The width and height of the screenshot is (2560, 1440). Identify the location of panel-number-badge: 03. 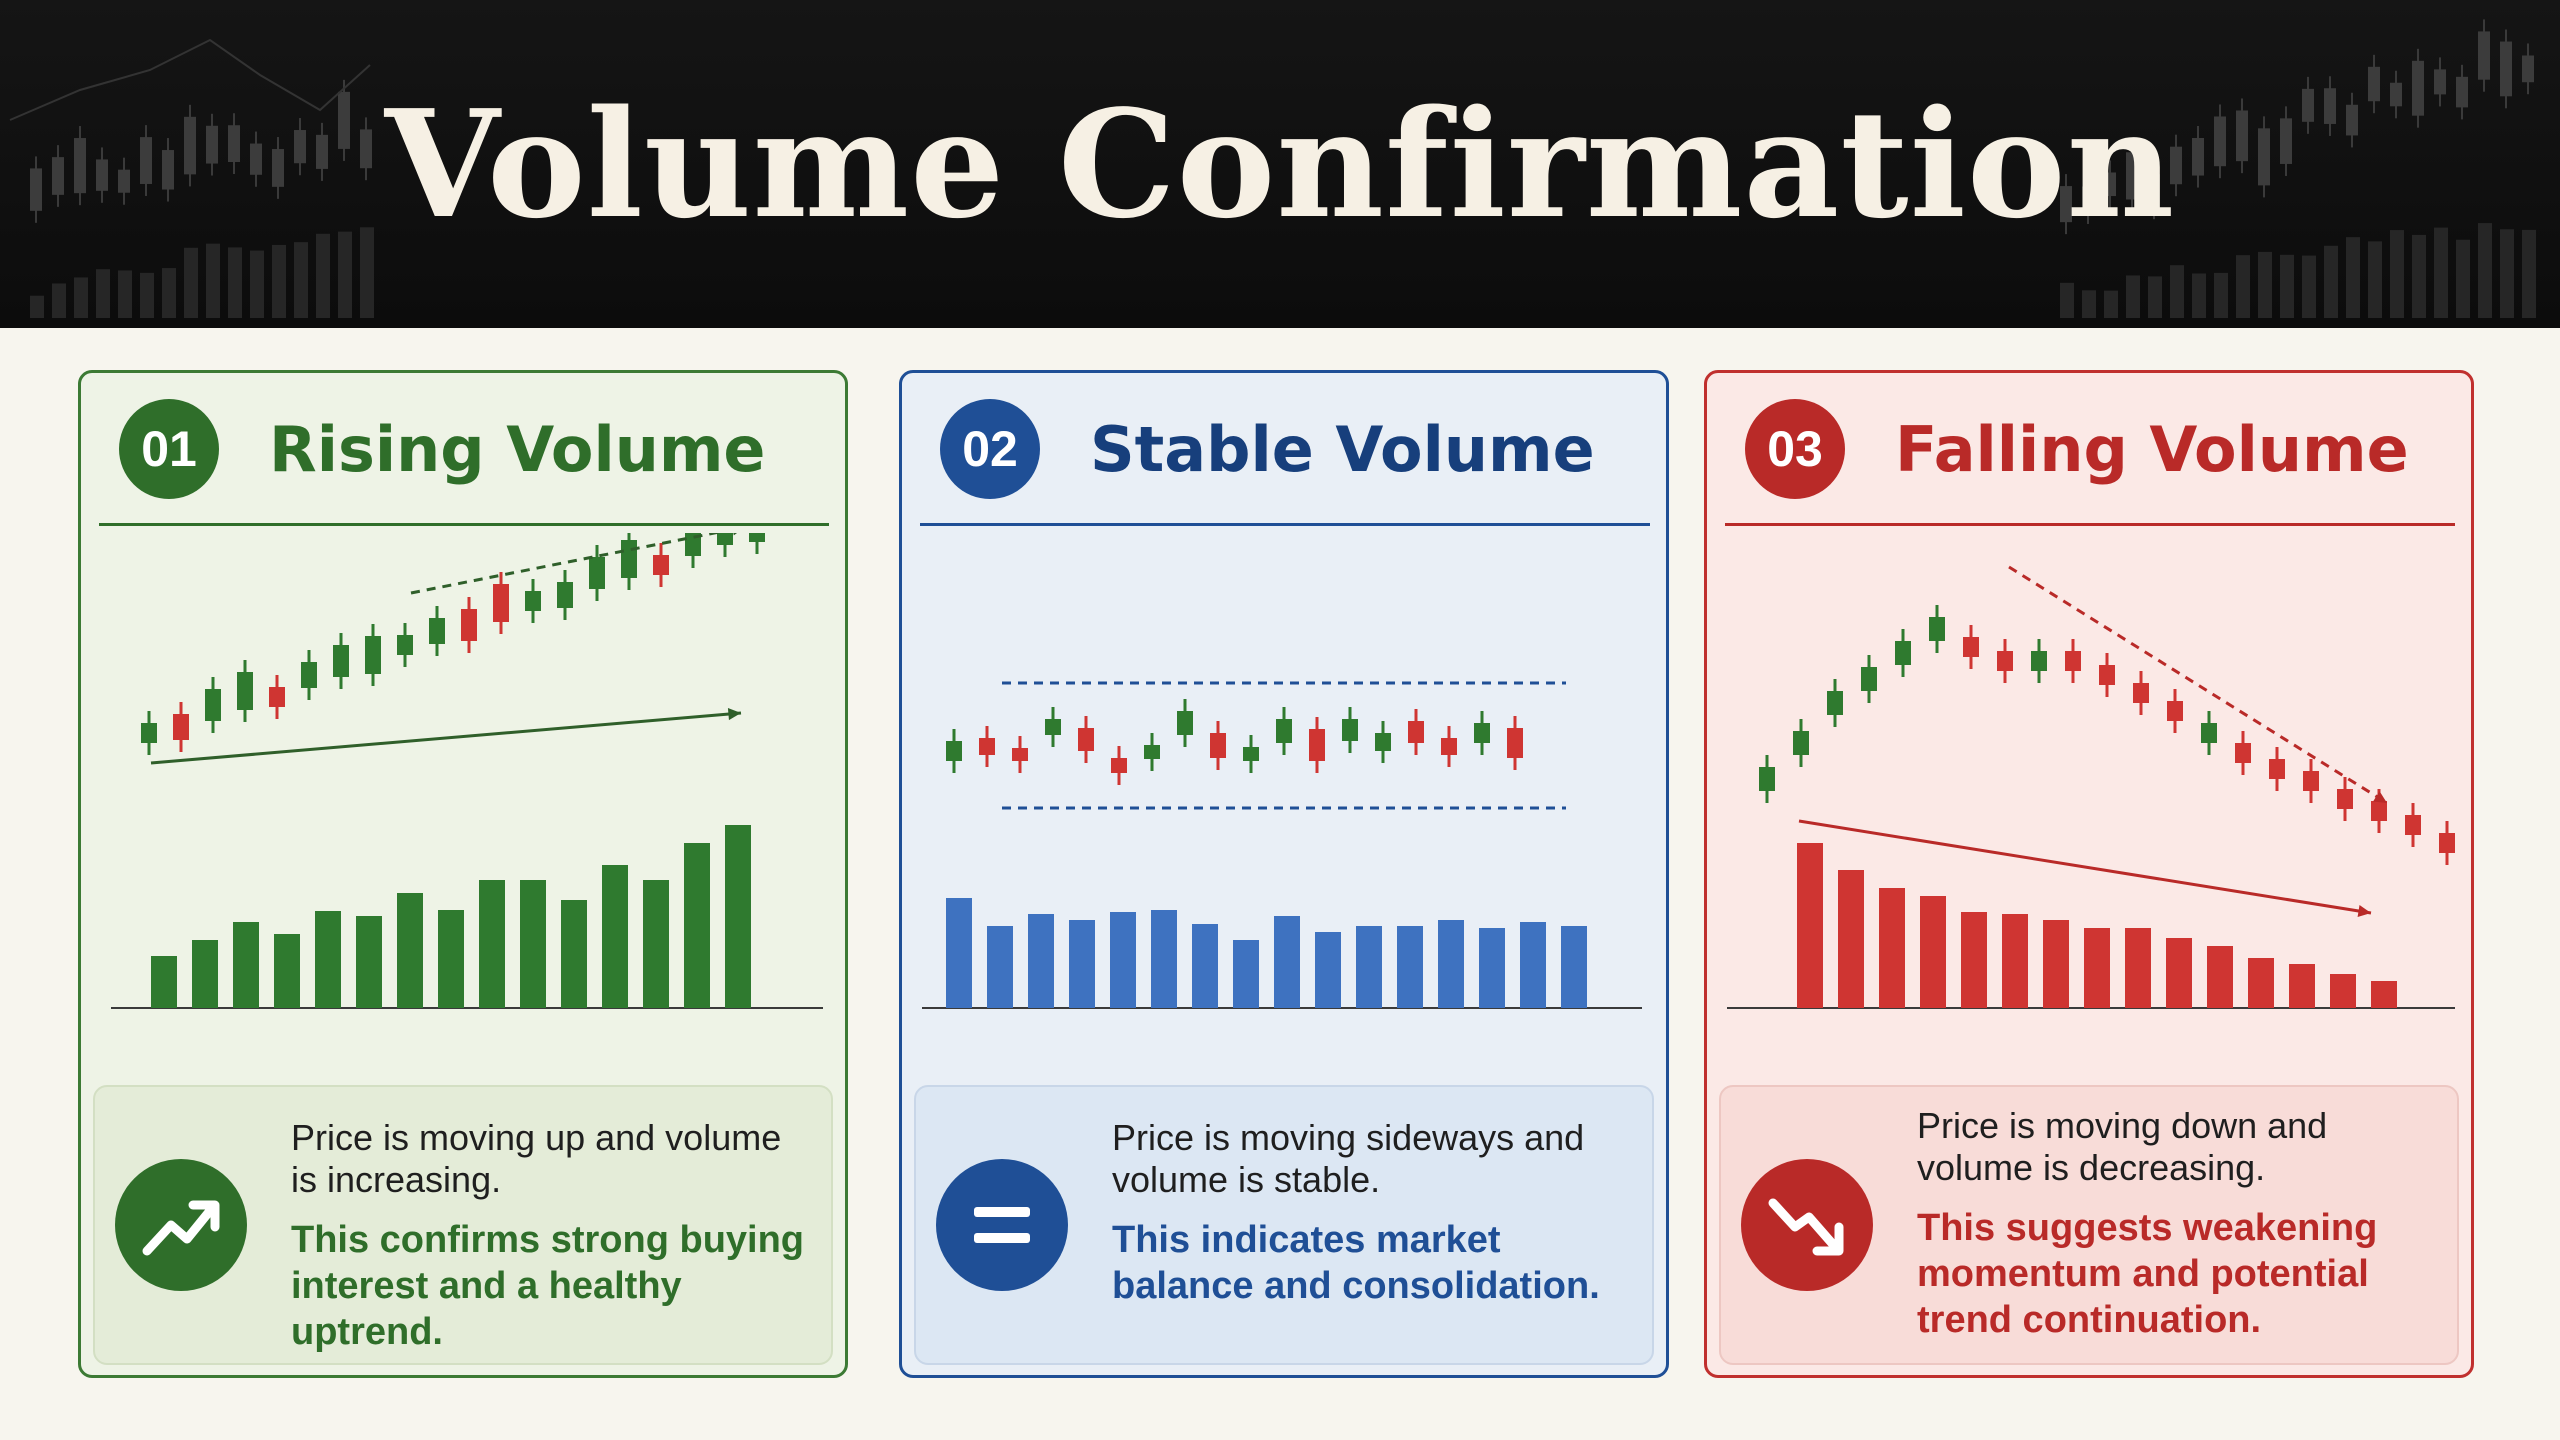
(1795, 449).